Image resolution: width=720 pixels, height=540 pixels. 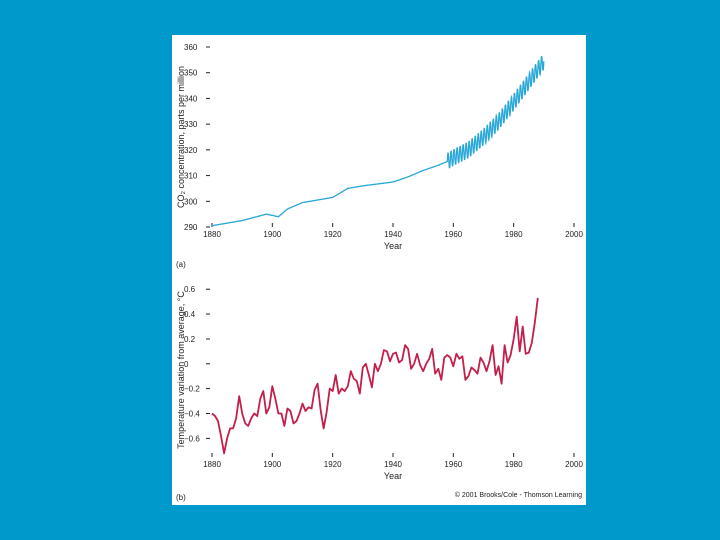 What do you see at coordinates (186, 364) in the screenshot?
I see `temp-ytick-label: 0` at bounding box center [186, 364].